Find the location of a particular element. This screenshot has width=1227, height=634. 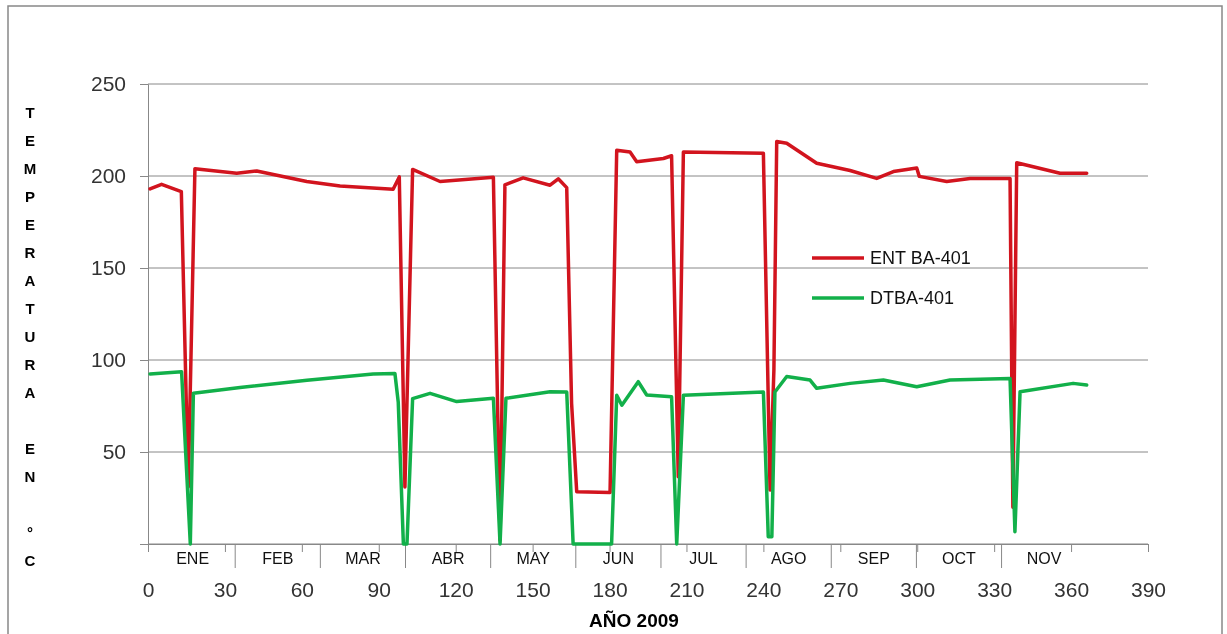

x-tick-label: 360 is located at coordinates (1072, 589).